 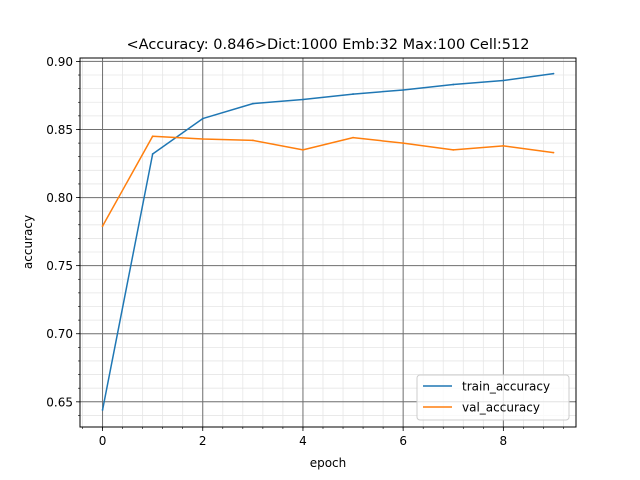 What do you see at coordinates (59, 266) in the screenshot?
I see `y-tick-label: 0.75` at bounding box center [59, 266].